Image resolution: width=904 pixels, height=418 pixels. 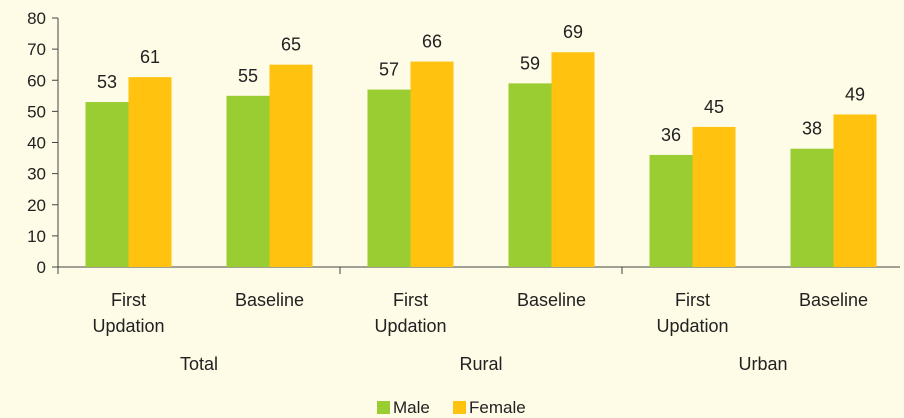 What do you see at coordinates (671, 135) in the screenshot?
I see `male-value-label: 36` at bounding box center [671, 135].